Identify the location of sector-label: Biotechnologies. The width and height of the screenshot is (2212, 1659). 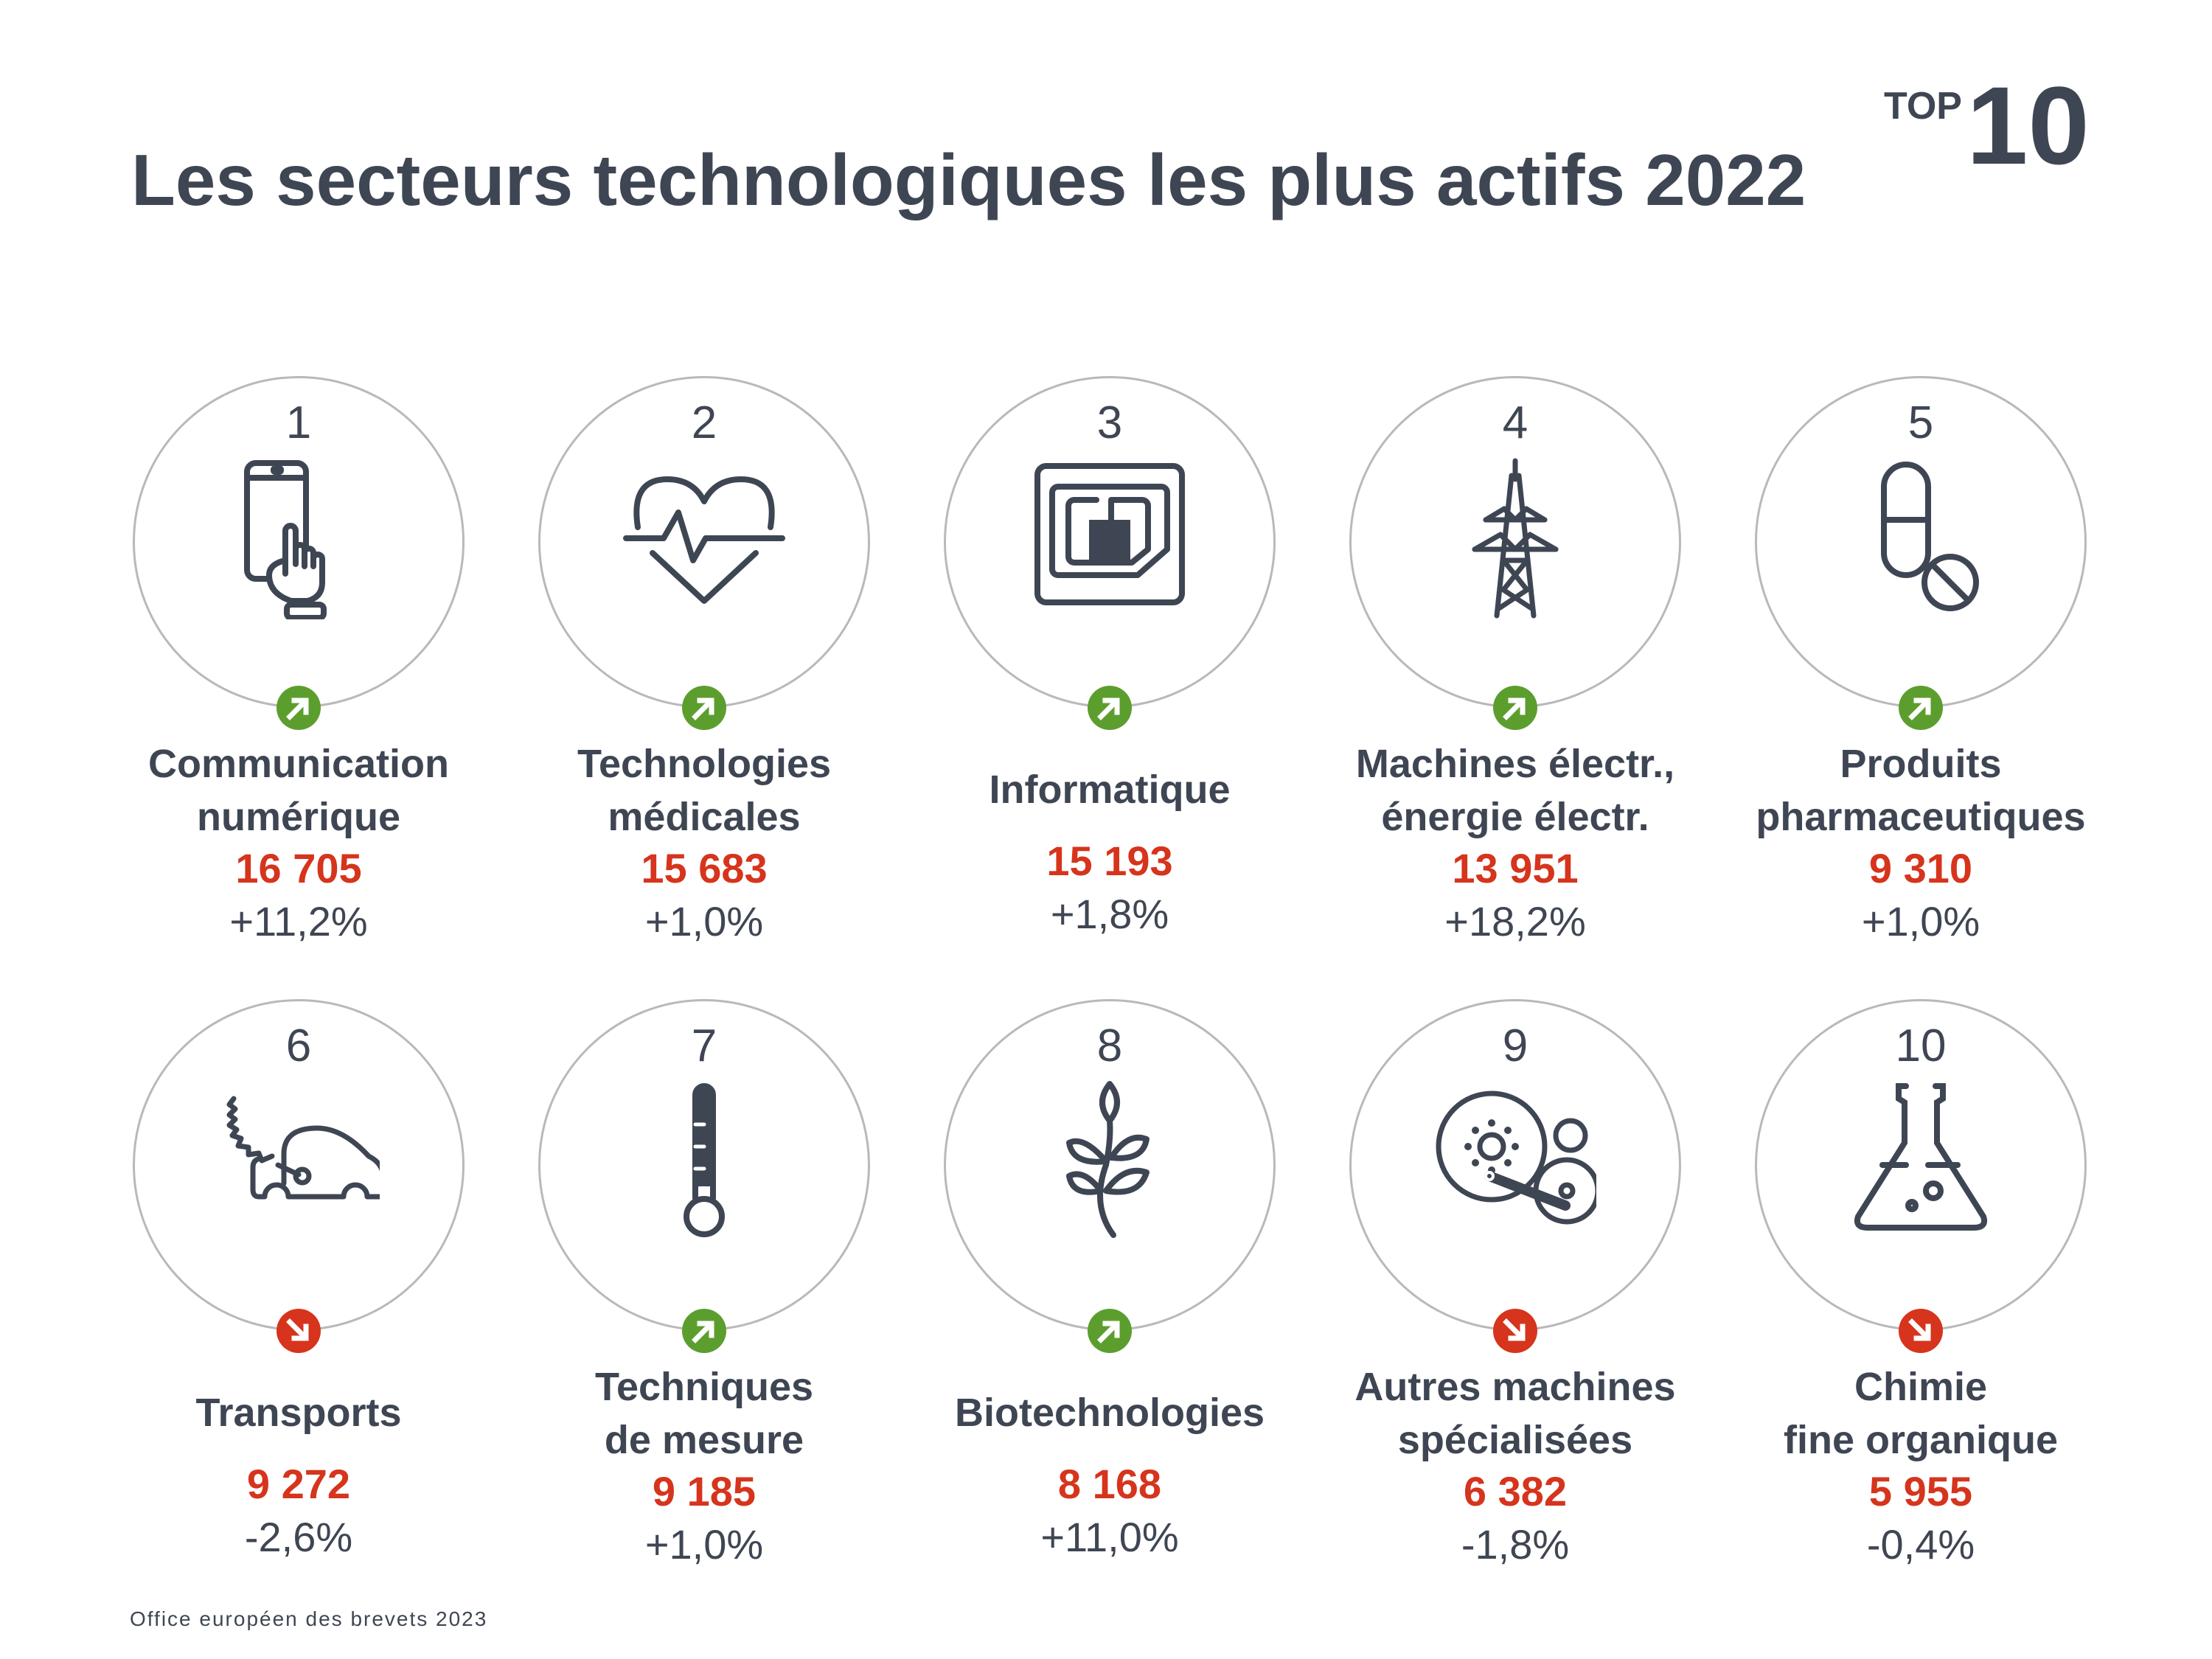
(1109, 1412).